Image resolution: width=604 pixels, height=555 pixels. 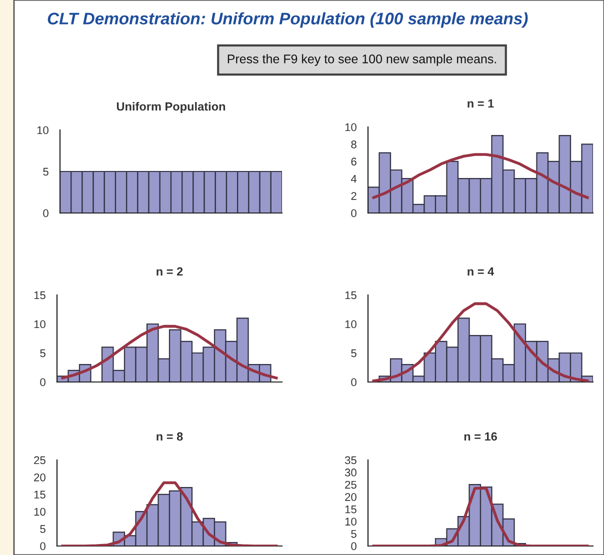 I want to click on chart-title: n = 4, so click(x=481, y=271).